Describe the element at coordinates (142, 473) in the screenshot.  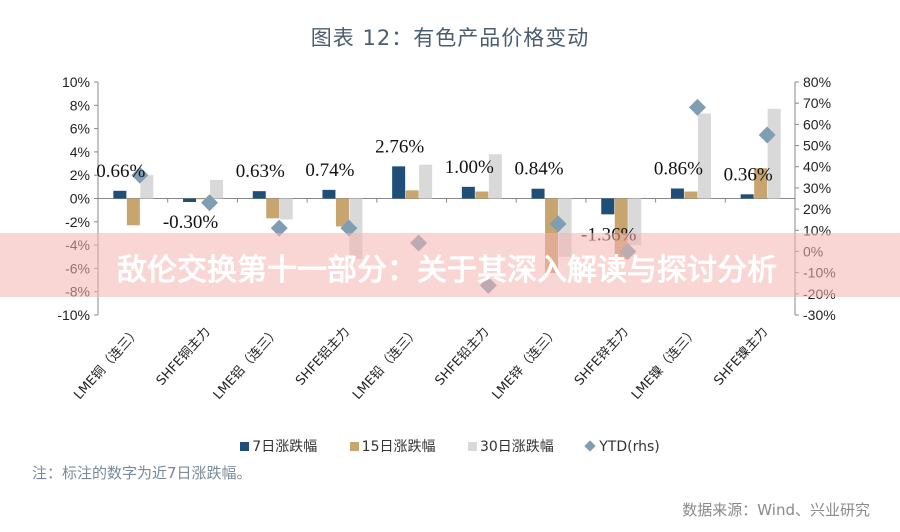
I see `chart-note: 注：标注的数字为近7日涨跌幅。` at that location.